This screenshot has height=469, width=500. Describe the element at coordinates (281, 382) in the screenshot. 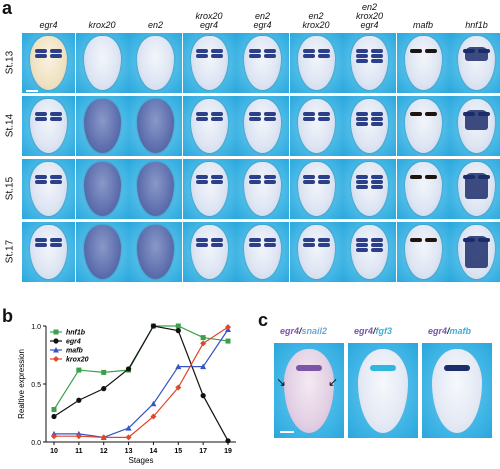

I see `arrow-icon: ↘` at that location.